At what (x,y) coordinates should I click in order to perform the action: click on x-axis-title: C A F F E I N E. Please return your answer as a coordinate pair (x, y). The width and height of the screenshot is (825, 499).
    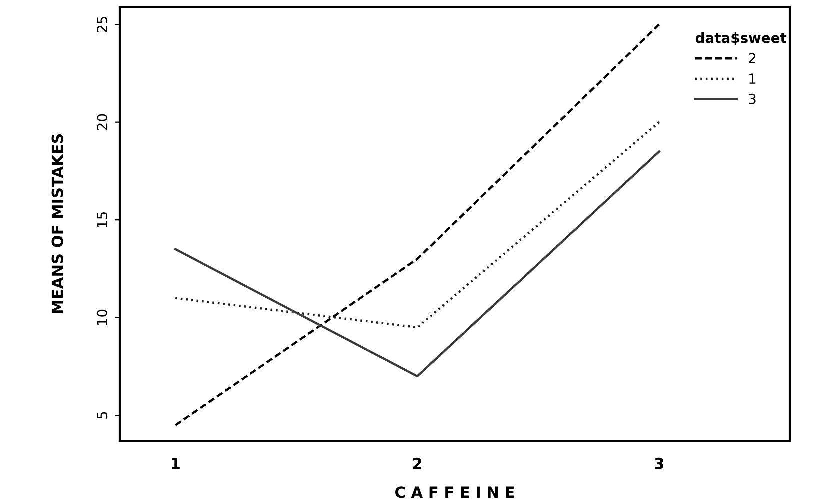
    Looking at the image, I should click on (455, 492).